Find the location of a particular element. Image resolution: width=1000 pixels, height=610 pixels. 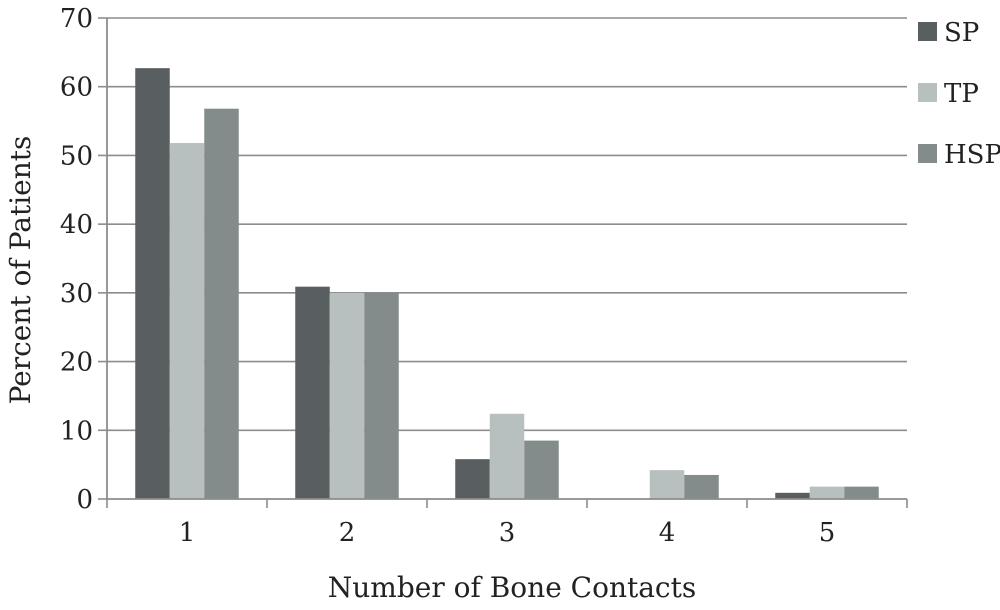

x-tick-labels: 1 2 3 4 5 is located at coordinates (507, 533).